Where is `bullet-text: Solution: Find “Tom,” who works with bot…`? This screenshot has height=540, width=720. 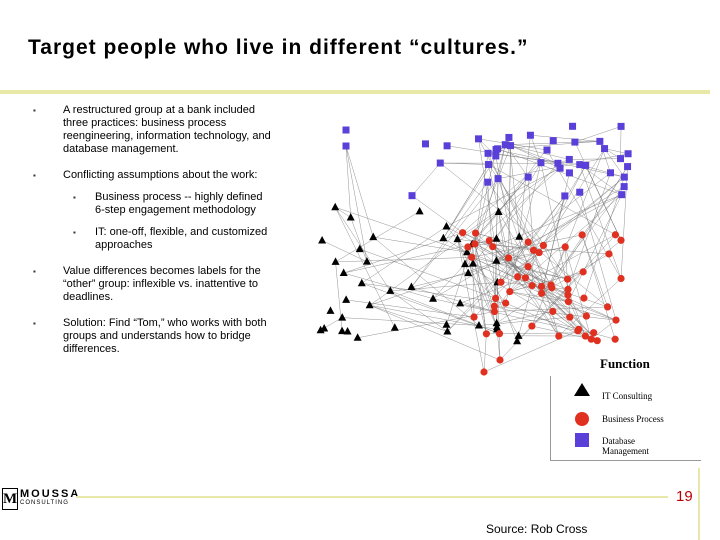
bullet-text: Solution: Find “Tom,” who works with bot… is located at coordinates (165, 336).